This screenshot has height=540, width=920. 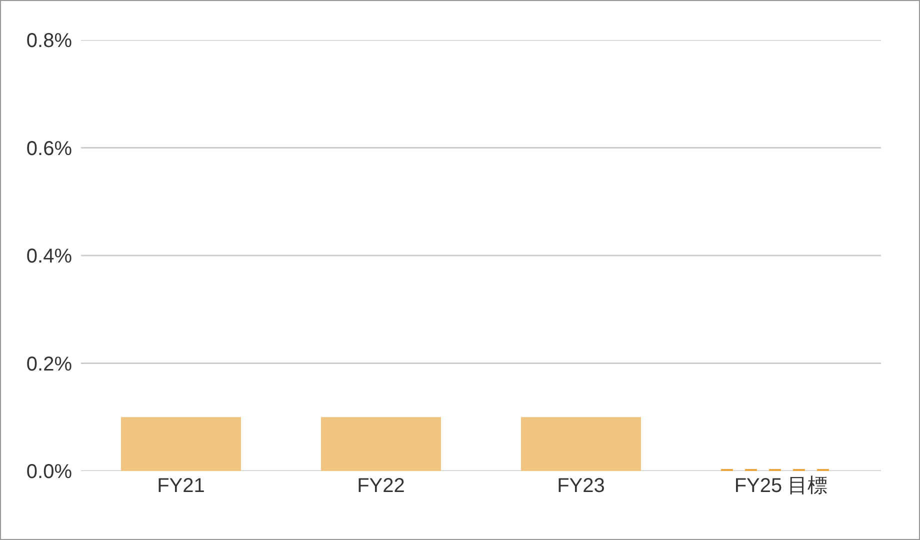 I want to click on y-tick-label: 0.0%, so click(x=49, y=472).